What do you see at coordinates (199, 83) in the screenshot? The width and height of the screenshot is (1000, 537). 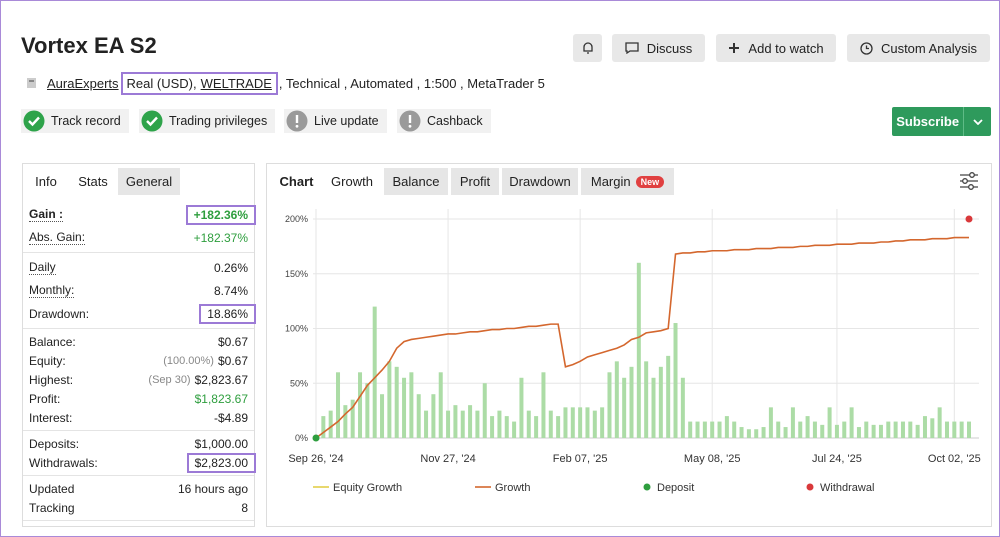 I see `account-highlight: Real (USD), WELTRADE` at bounding box center [199, 83].